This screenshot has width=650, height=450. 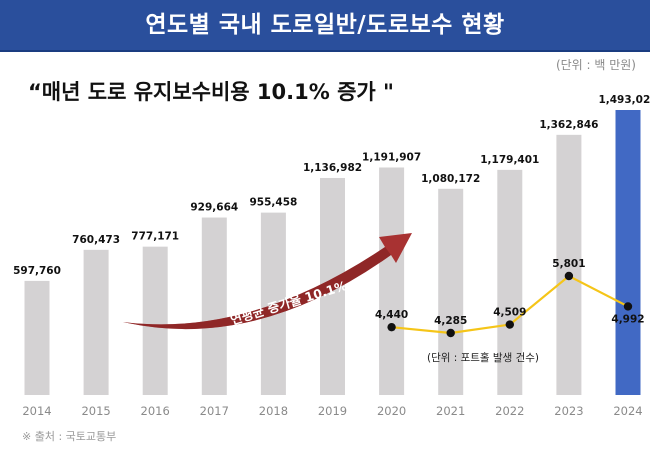 I want to click on x-tick-label-2014: 2014, so click(x=36, y=411).